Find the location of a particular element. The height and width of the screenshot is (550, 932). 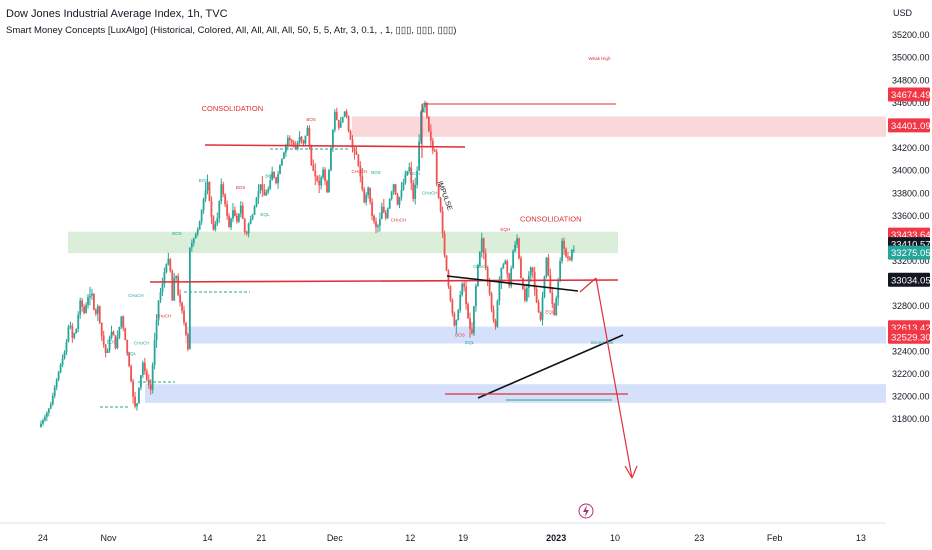

y-tick-label: 32000.00 is located at coordinates (911, 397).